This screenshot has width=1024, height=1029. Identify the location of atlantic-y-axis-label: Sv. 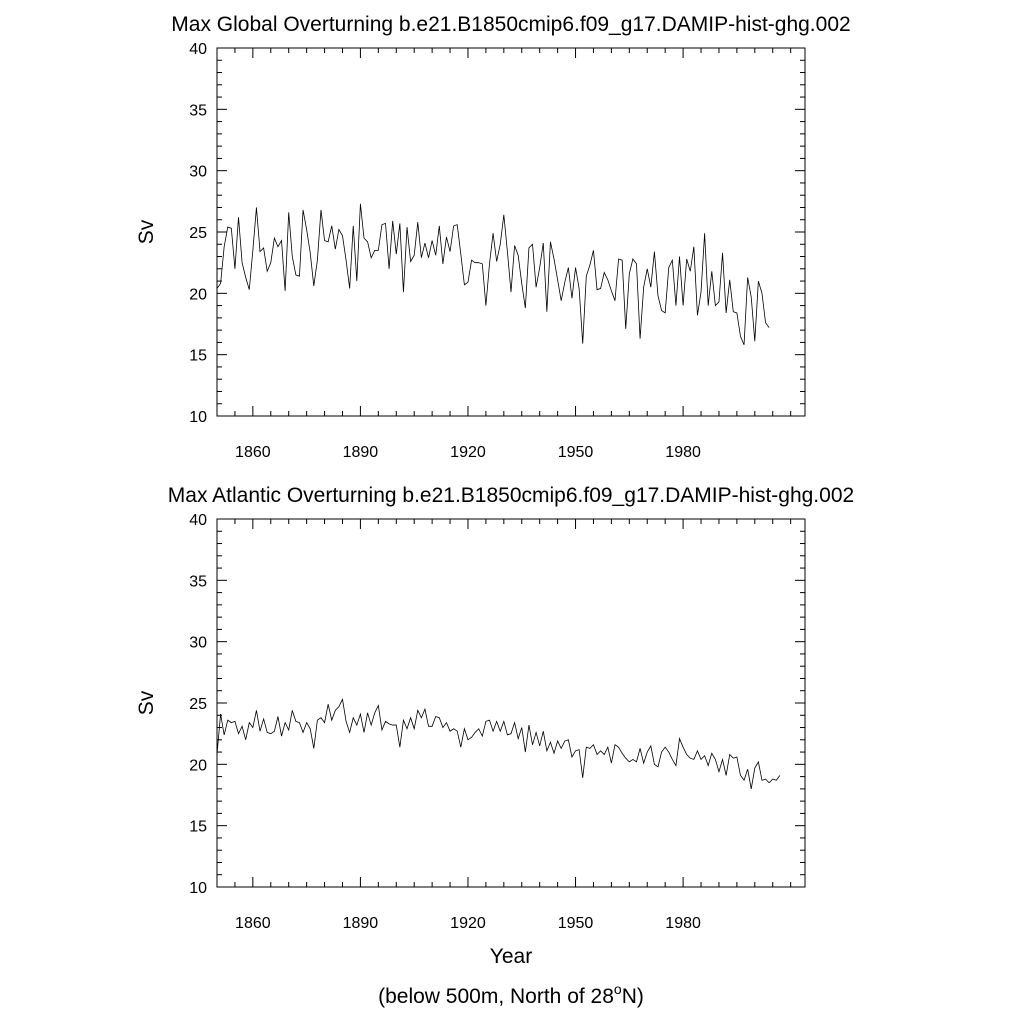
(146, 702).